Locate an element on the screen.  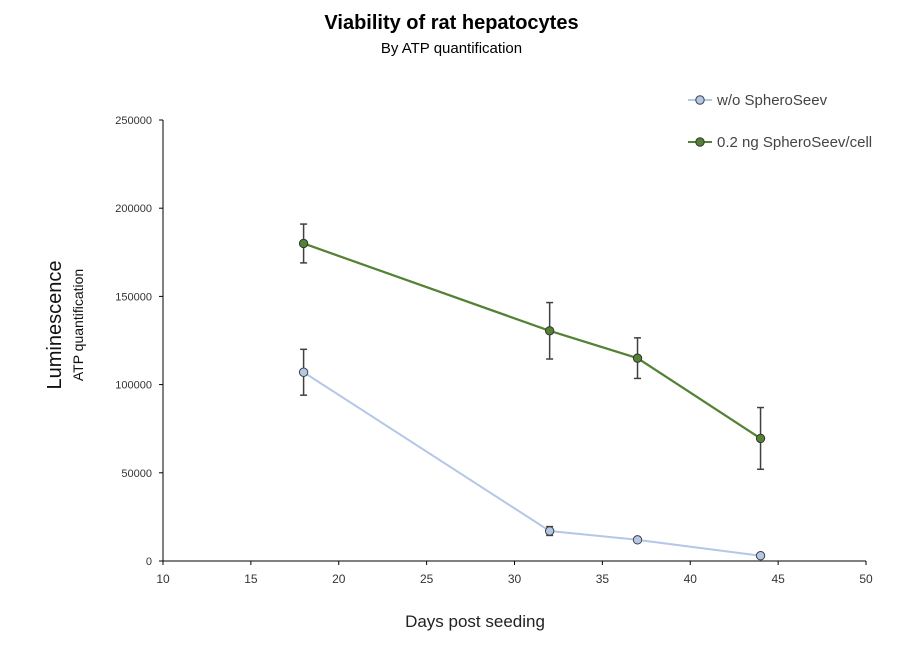
chart-subtitle: By ATP quantification is located at coordinates (451, 48).